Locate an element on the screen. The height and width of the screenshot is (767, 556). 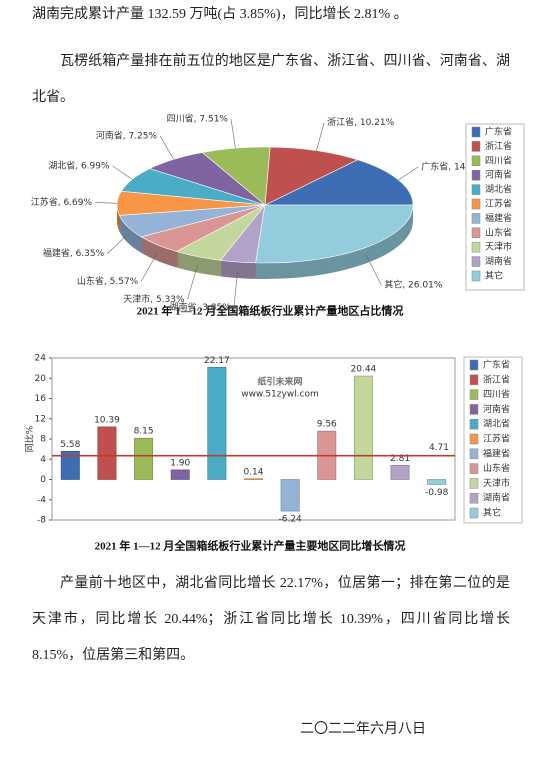
y-tick-label: 0 is located at coordinates (43, 480).